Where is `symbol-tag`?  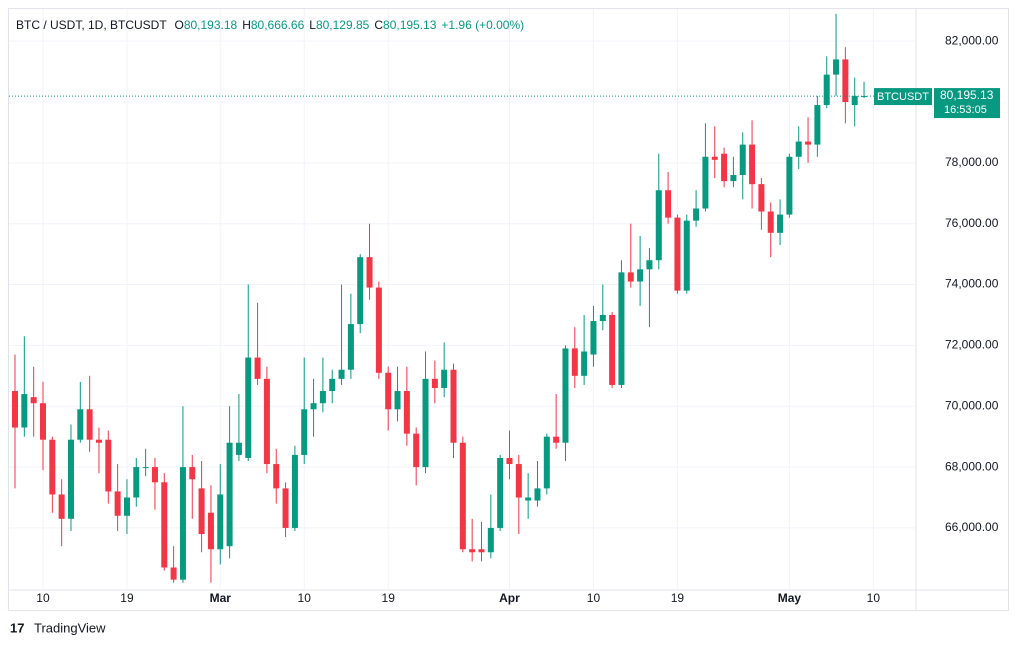
symbol-tag is located at coordinates (903, 97).